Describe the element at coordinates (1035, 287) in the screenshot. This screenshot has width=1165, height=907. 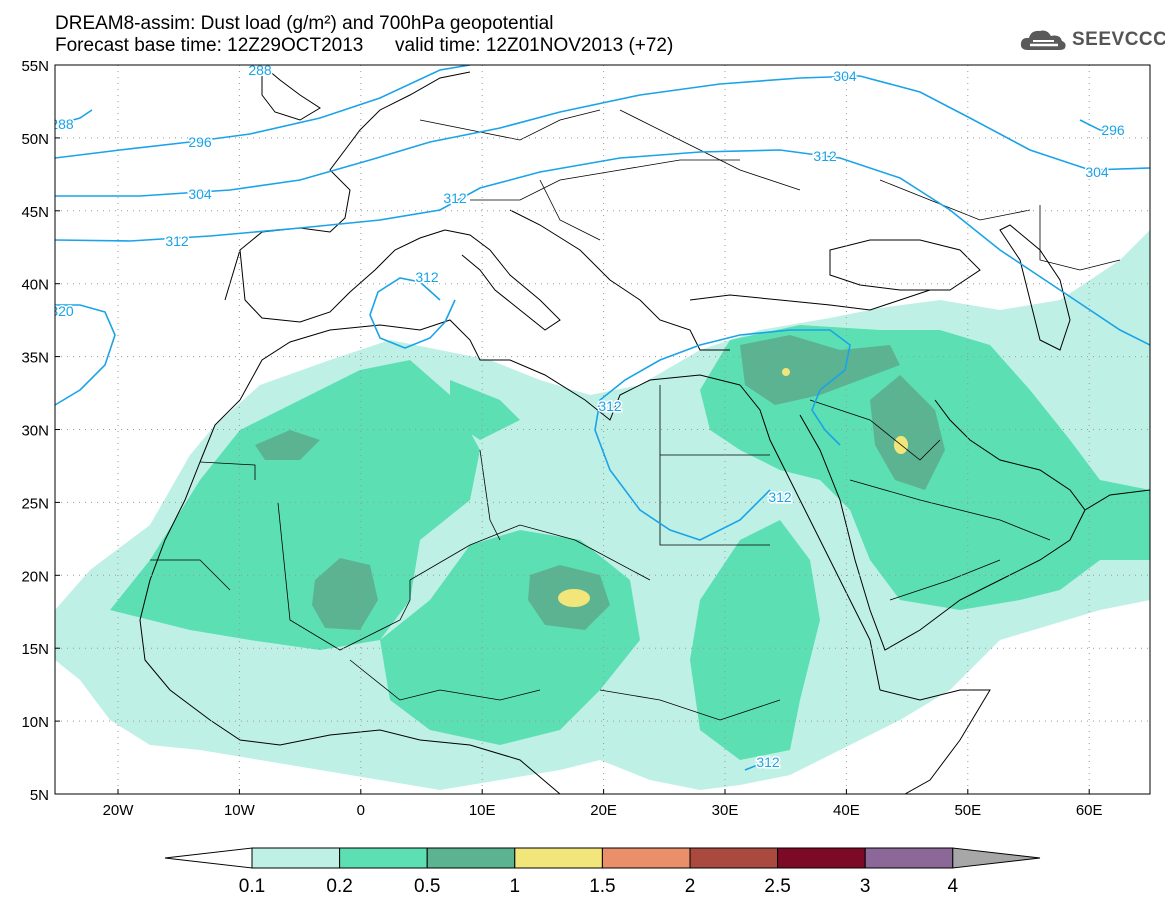
I see `coast-caspian` at that location.